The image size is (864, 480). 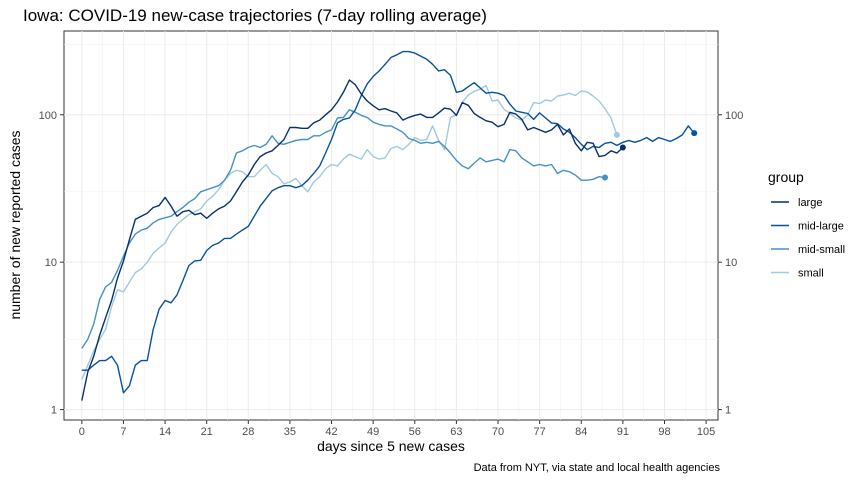 What do you see at coordinates (165, 432) in the screenshot?
I see `x-tick-label: 14` at bounding box center [165, 432].